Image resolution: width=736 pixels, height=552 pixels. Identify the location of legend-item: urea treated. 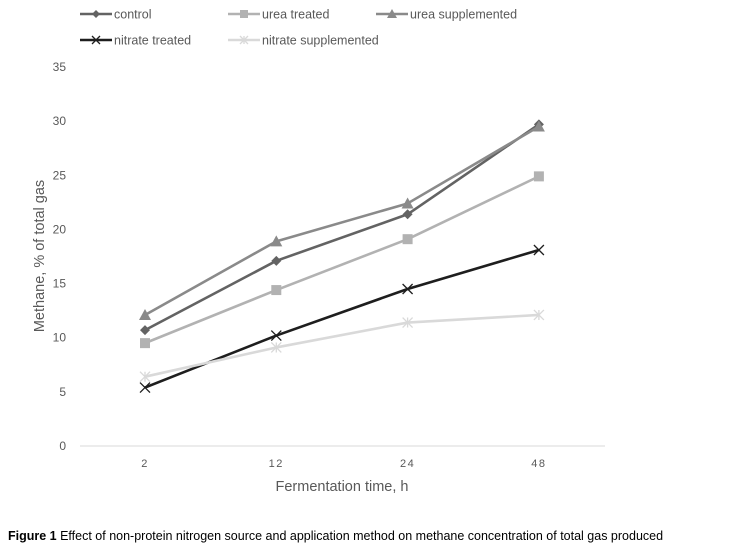
(278, 15).